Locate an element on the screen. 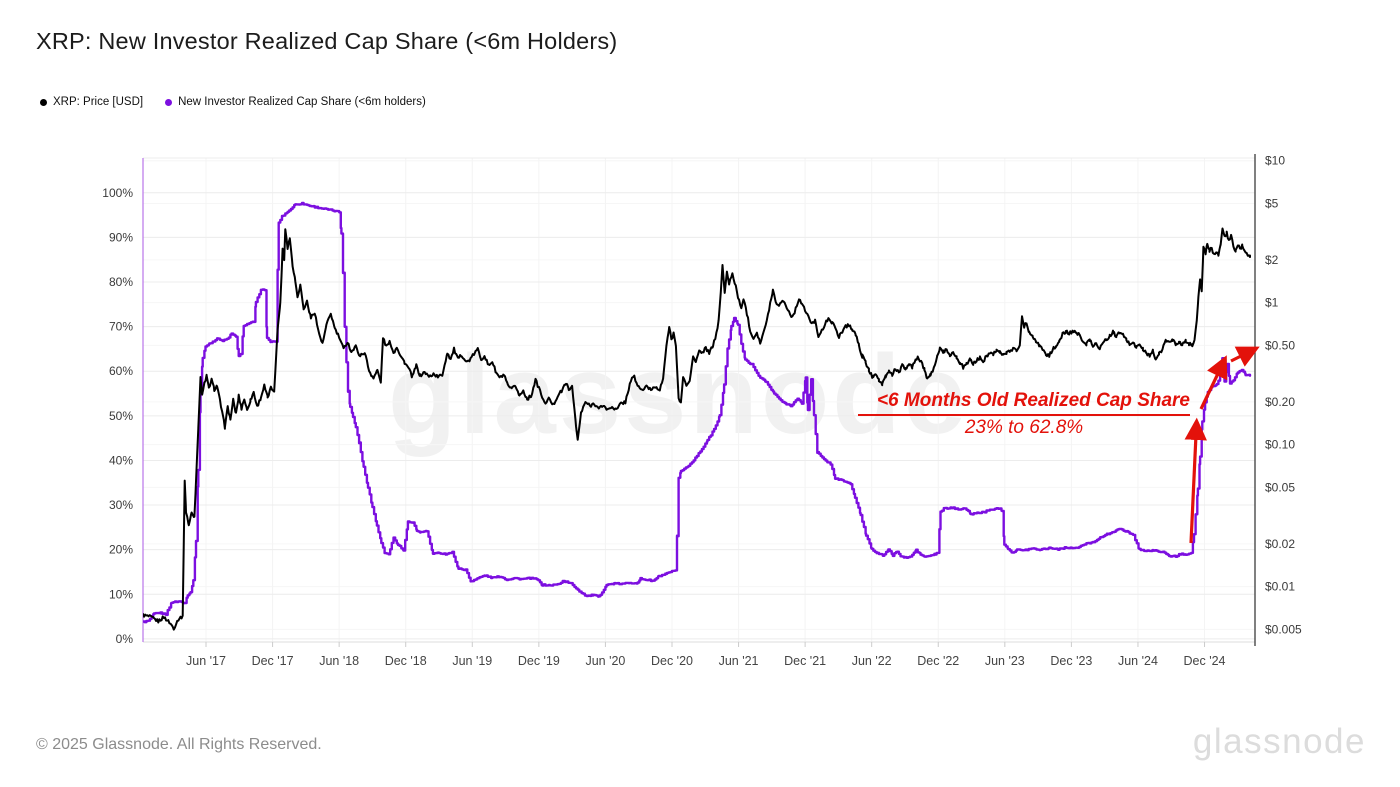  svg-text: Jun '23 is located at coordinates (1005, 661).